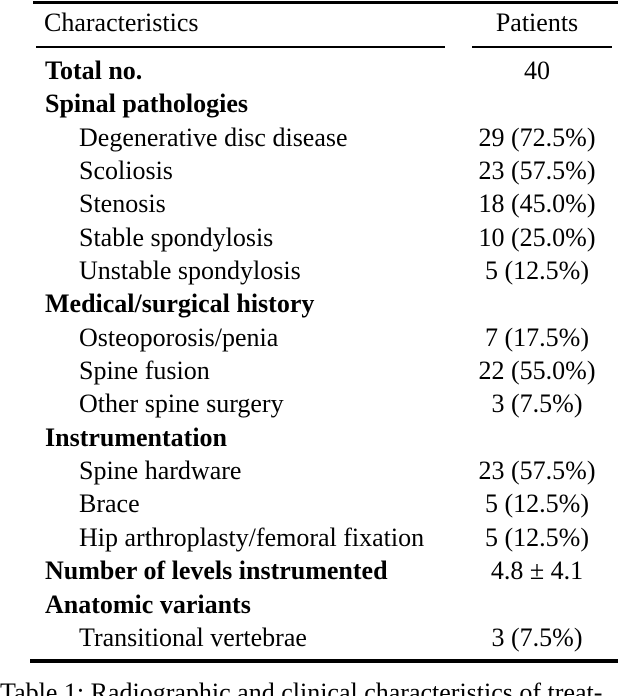  Describe the element at coordinates (109, 504) in the screenshot. I see `row-label: Brace` at that location.